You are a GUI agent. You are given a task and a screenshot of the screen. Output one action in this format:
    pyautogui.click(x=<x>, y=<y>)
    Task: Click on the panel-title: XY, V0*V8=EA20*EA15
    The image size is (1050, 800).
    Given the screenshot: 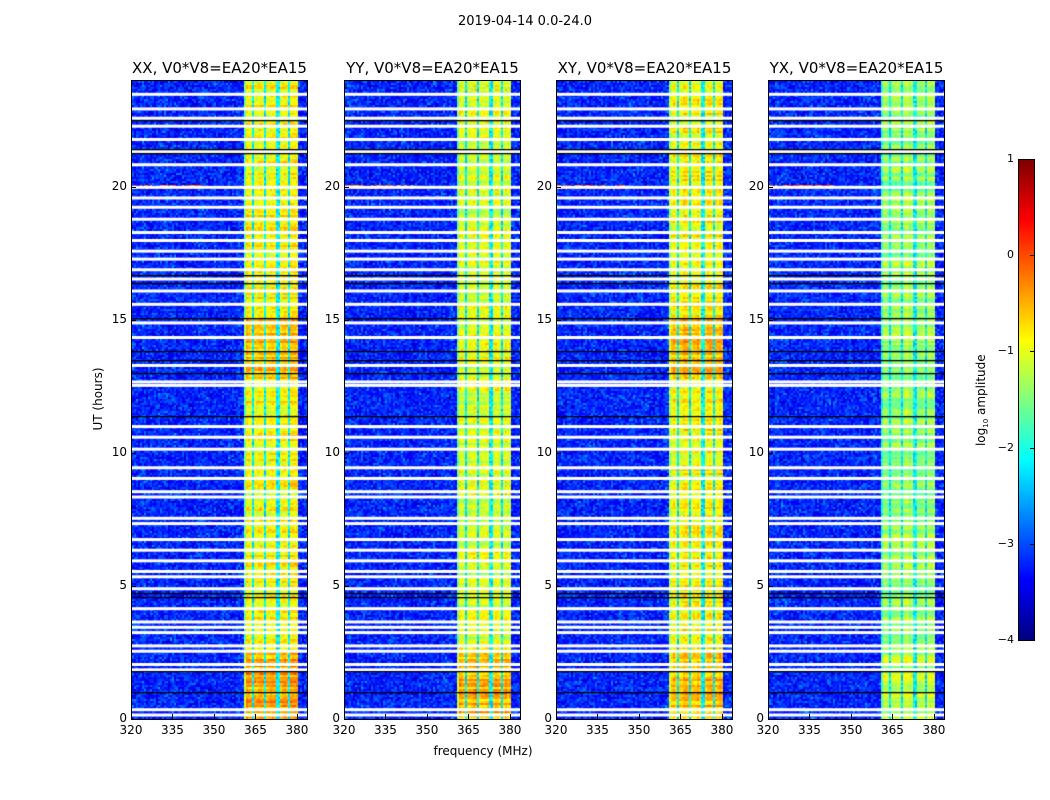 What is the action you would take?
    pyautogui.click(x=644, y=68)
    